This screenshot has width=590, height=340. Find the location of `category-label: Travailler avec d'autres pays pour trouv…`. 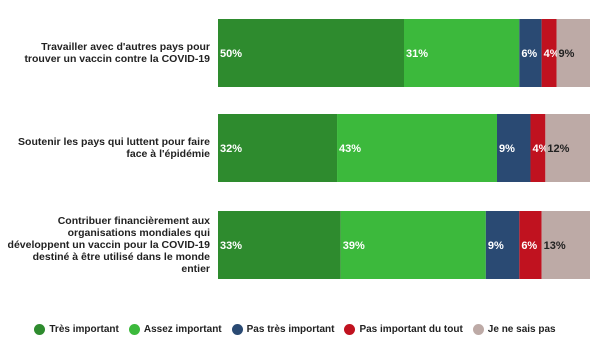

category-label: Travailler avec d'autres pays pour trouv… is located at coordinates (117, 53).